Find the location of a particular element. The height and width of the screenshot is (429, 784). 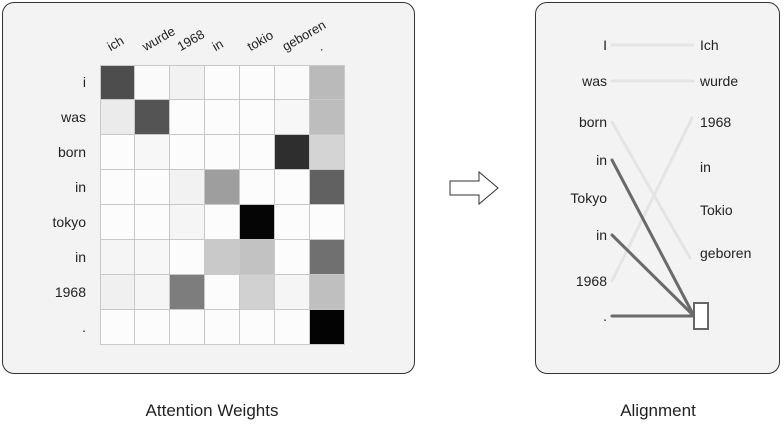

alignment-source-word: was is located at coordinates (594, 81).